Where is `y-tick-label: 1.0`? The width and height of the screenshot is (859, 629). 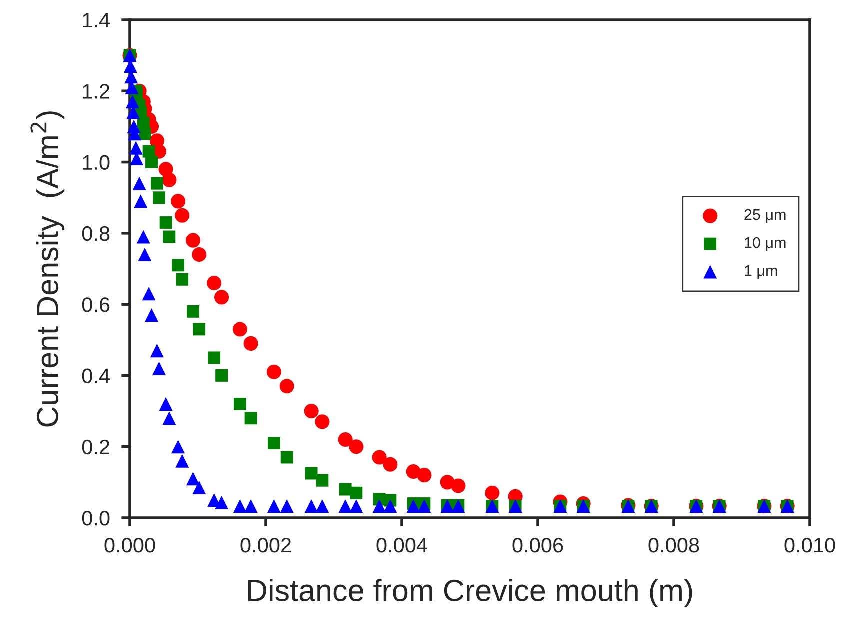
y-tick-label: 1.0 is located at coordinates (96, 162).